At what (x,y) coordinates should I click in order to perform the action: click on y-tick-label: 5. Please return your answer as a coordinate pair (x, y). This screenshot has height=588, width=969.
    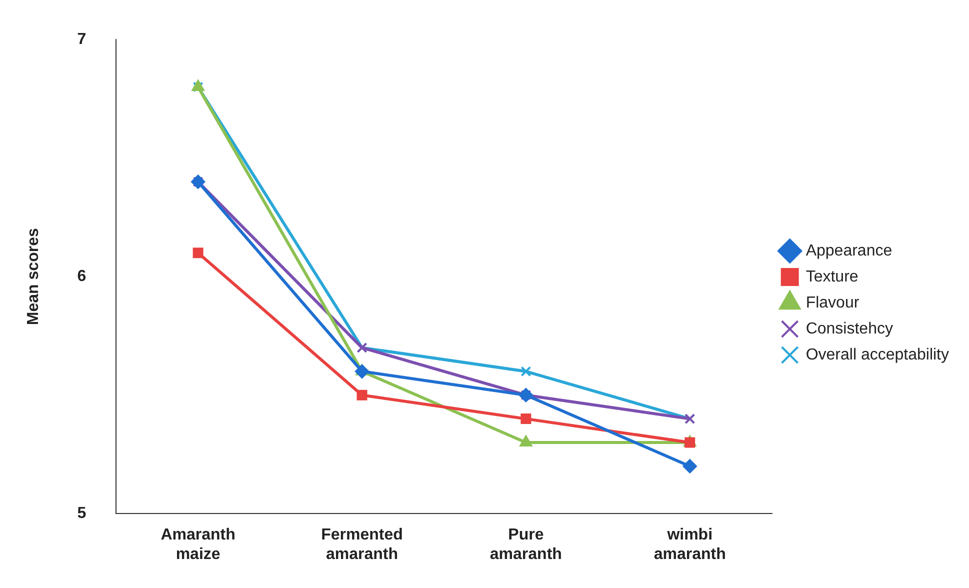
    Looking at the image, I should click on (81, 513).